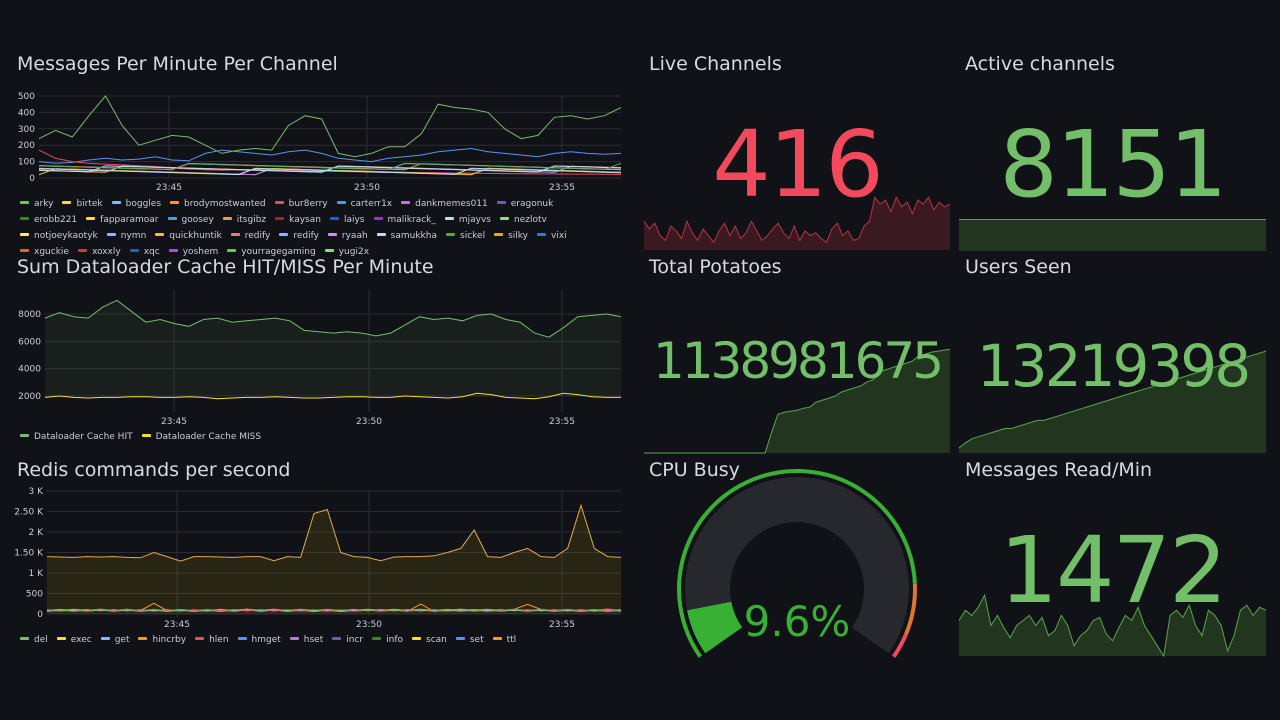 This screenshot has width=1280, height=720. What do you see at coordinates (301, 204) in the screenshot?
I see `legend-item: bur8erry` at bounding box center [301, 204].